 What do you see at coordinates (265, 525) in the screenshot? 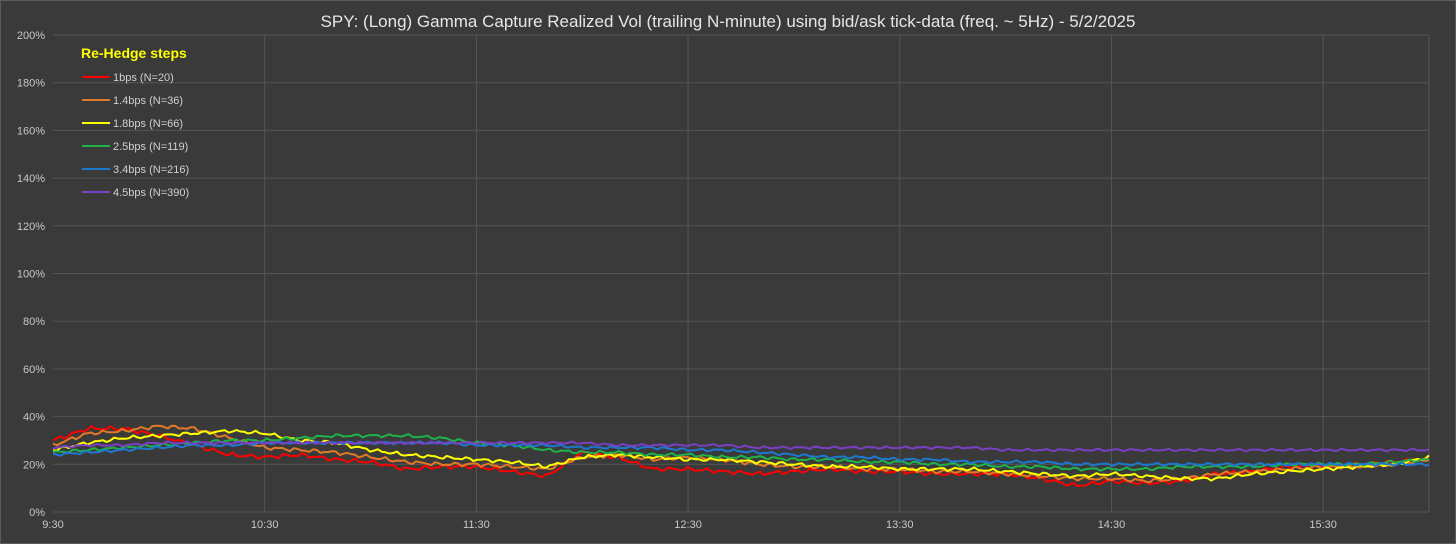
I see `x-tick-label: 10:30` at bounding box center [265, 525].